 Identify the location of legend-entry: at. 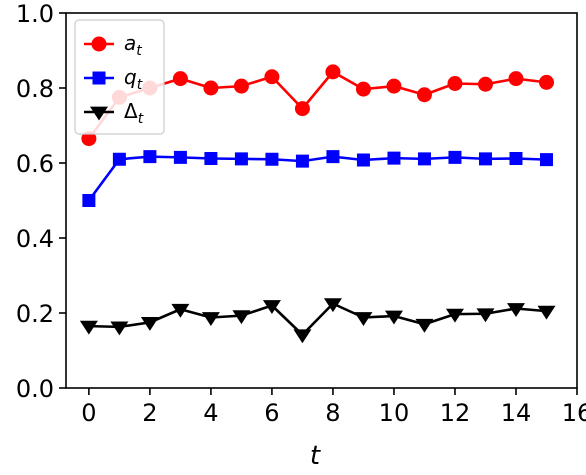
(113, 45).